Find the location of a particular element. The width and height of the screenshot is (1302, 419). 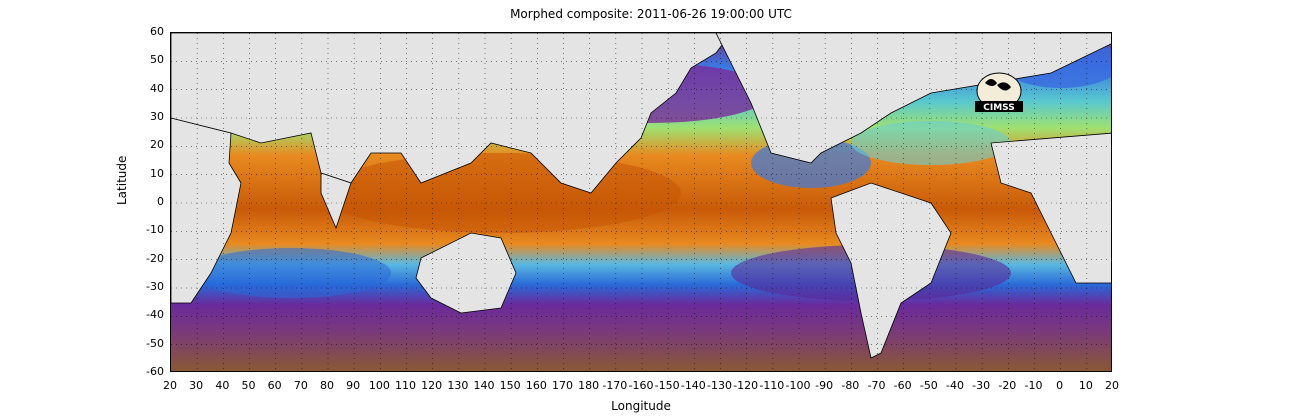

longitude-tick-label: -70 is located at coordinates (876, 385).